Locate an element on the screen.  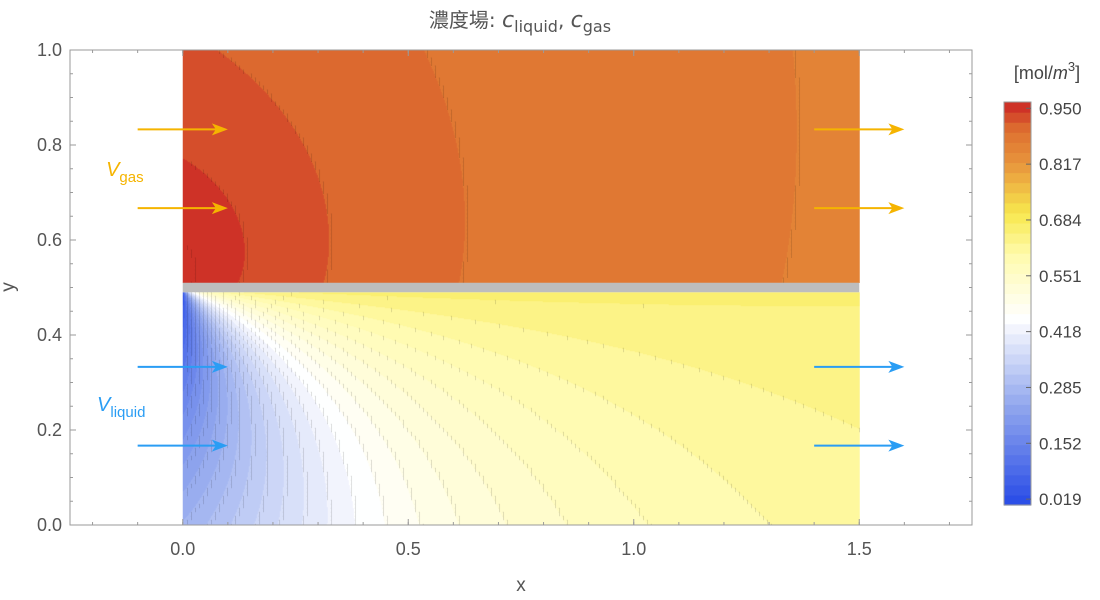
colorbar-tick-label: 0.019 is located at coordinates (1060, 499).